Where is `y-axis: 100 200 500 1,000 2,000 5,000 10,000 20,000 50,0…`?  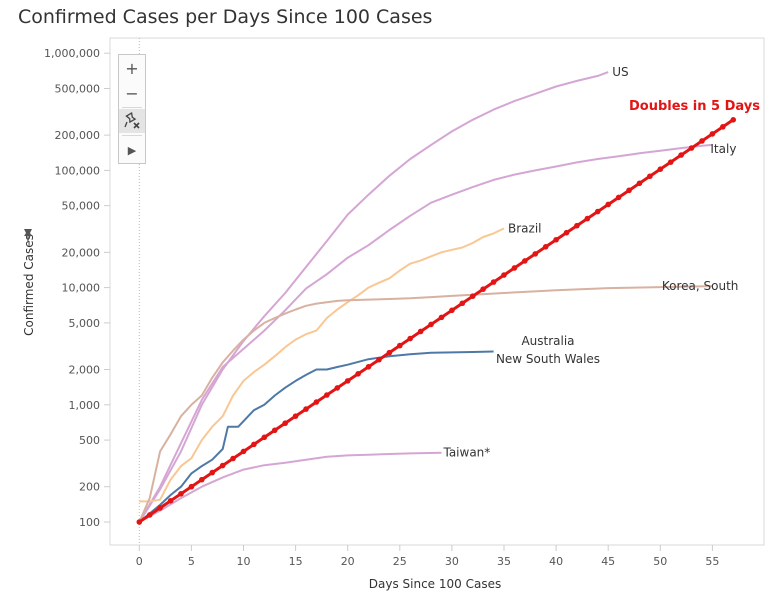
y-axis: 100 200 500 1,000 2,000 5,000 10,000 20,000 50,0… is located at coordinates (77, 288).